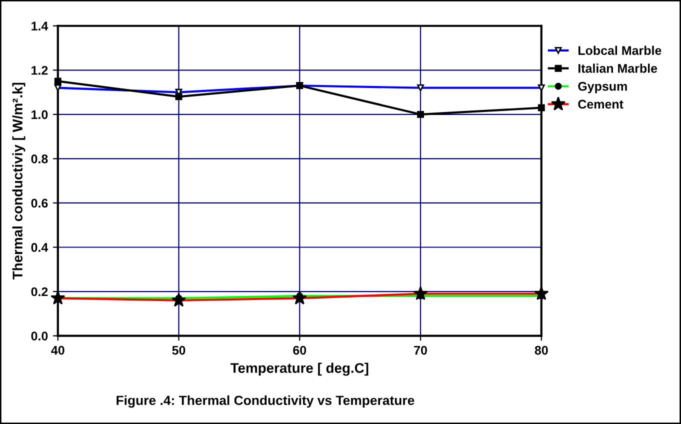  I want to click on x-tick-label: 60, so click(299, 350).